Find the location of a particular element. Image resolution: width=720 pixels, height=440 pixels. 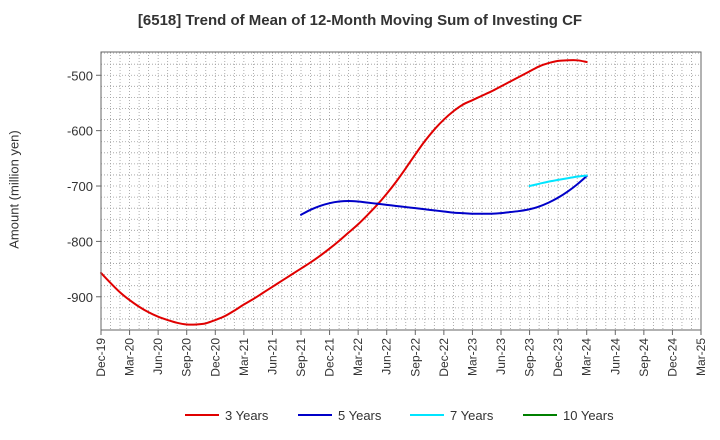

legend-label: 10 Years is located at coordinates (588, 415).